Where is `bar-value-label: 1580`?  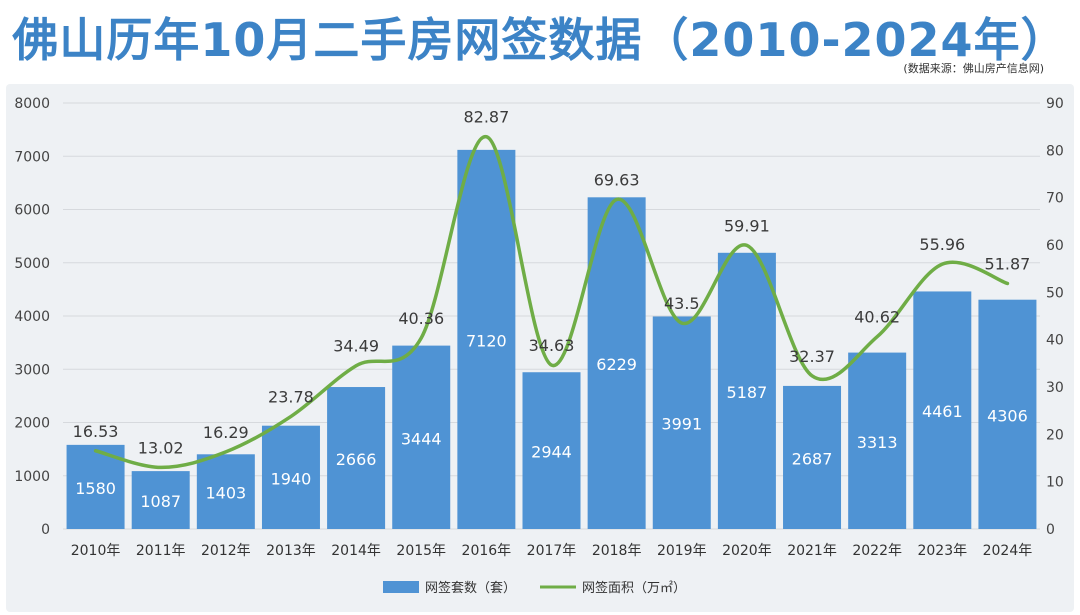 bar-value-label: 1580 is located at coordinates (95, 488).